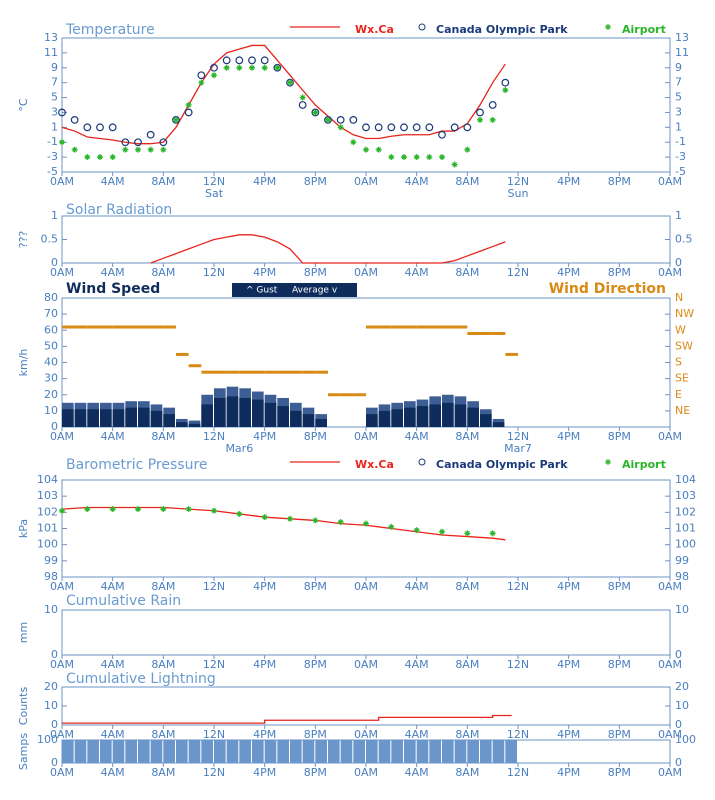 The width and height of the screenshot is (715, 800). Describe the element at coordinates (678, 362) in the screenshot. I see `y2-tick-label: S` at that location.